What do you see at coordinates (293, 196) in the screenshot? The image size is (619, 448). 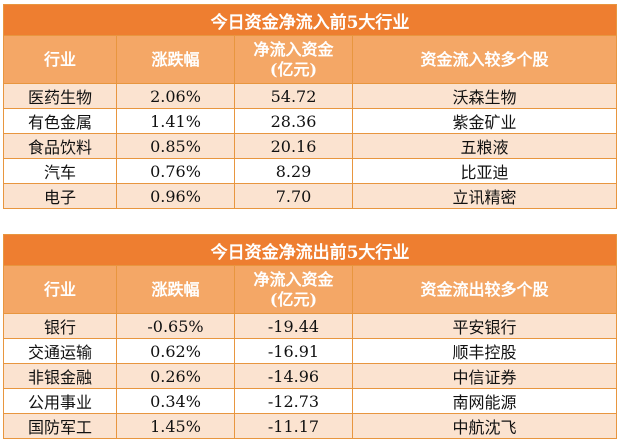 I see `amount-cell: 7.70` at bounding box center [293, 196].